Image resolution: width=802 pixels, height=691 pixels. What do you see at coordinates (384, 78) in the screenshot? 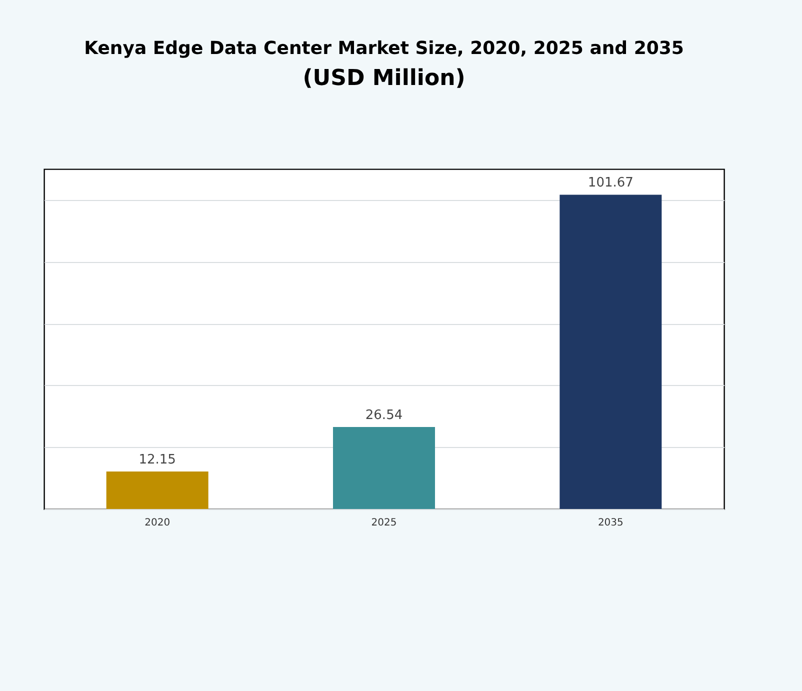
I see `chart-subtitle: (USD Million)` at bounding box center [384, 78].